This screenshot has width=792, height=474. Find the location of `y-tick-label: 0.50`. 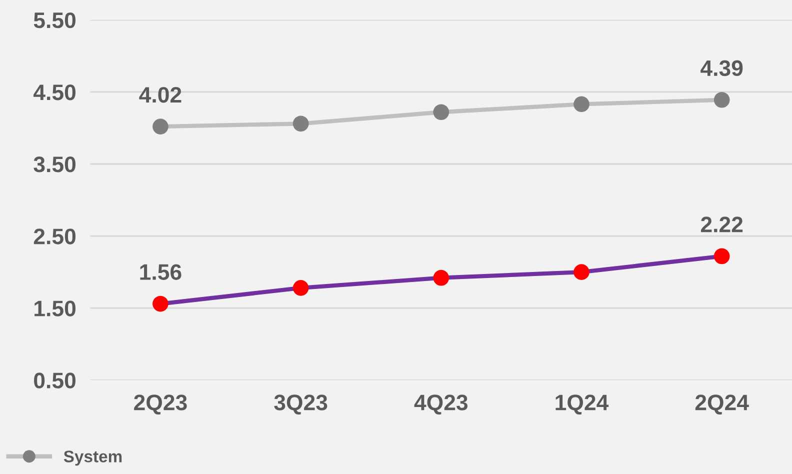

y-tick-label: 0.50 is located at coordinates (55, 380).